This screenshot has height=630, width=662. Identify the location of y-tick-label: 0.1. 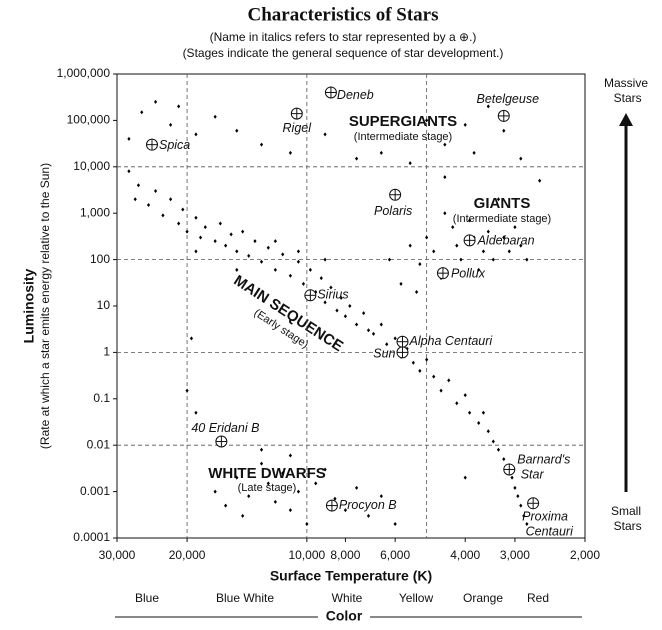
(101, 398).